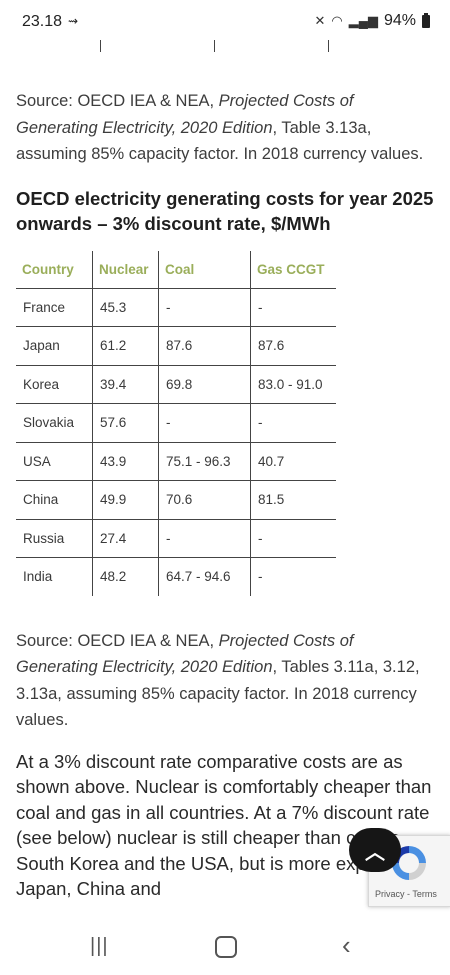 This screenshot has width=450, height=975. What do you see at coordinates (172, 41) in the screenshot?
I see `previous-table-fragment` at bounding box center [172, 41].